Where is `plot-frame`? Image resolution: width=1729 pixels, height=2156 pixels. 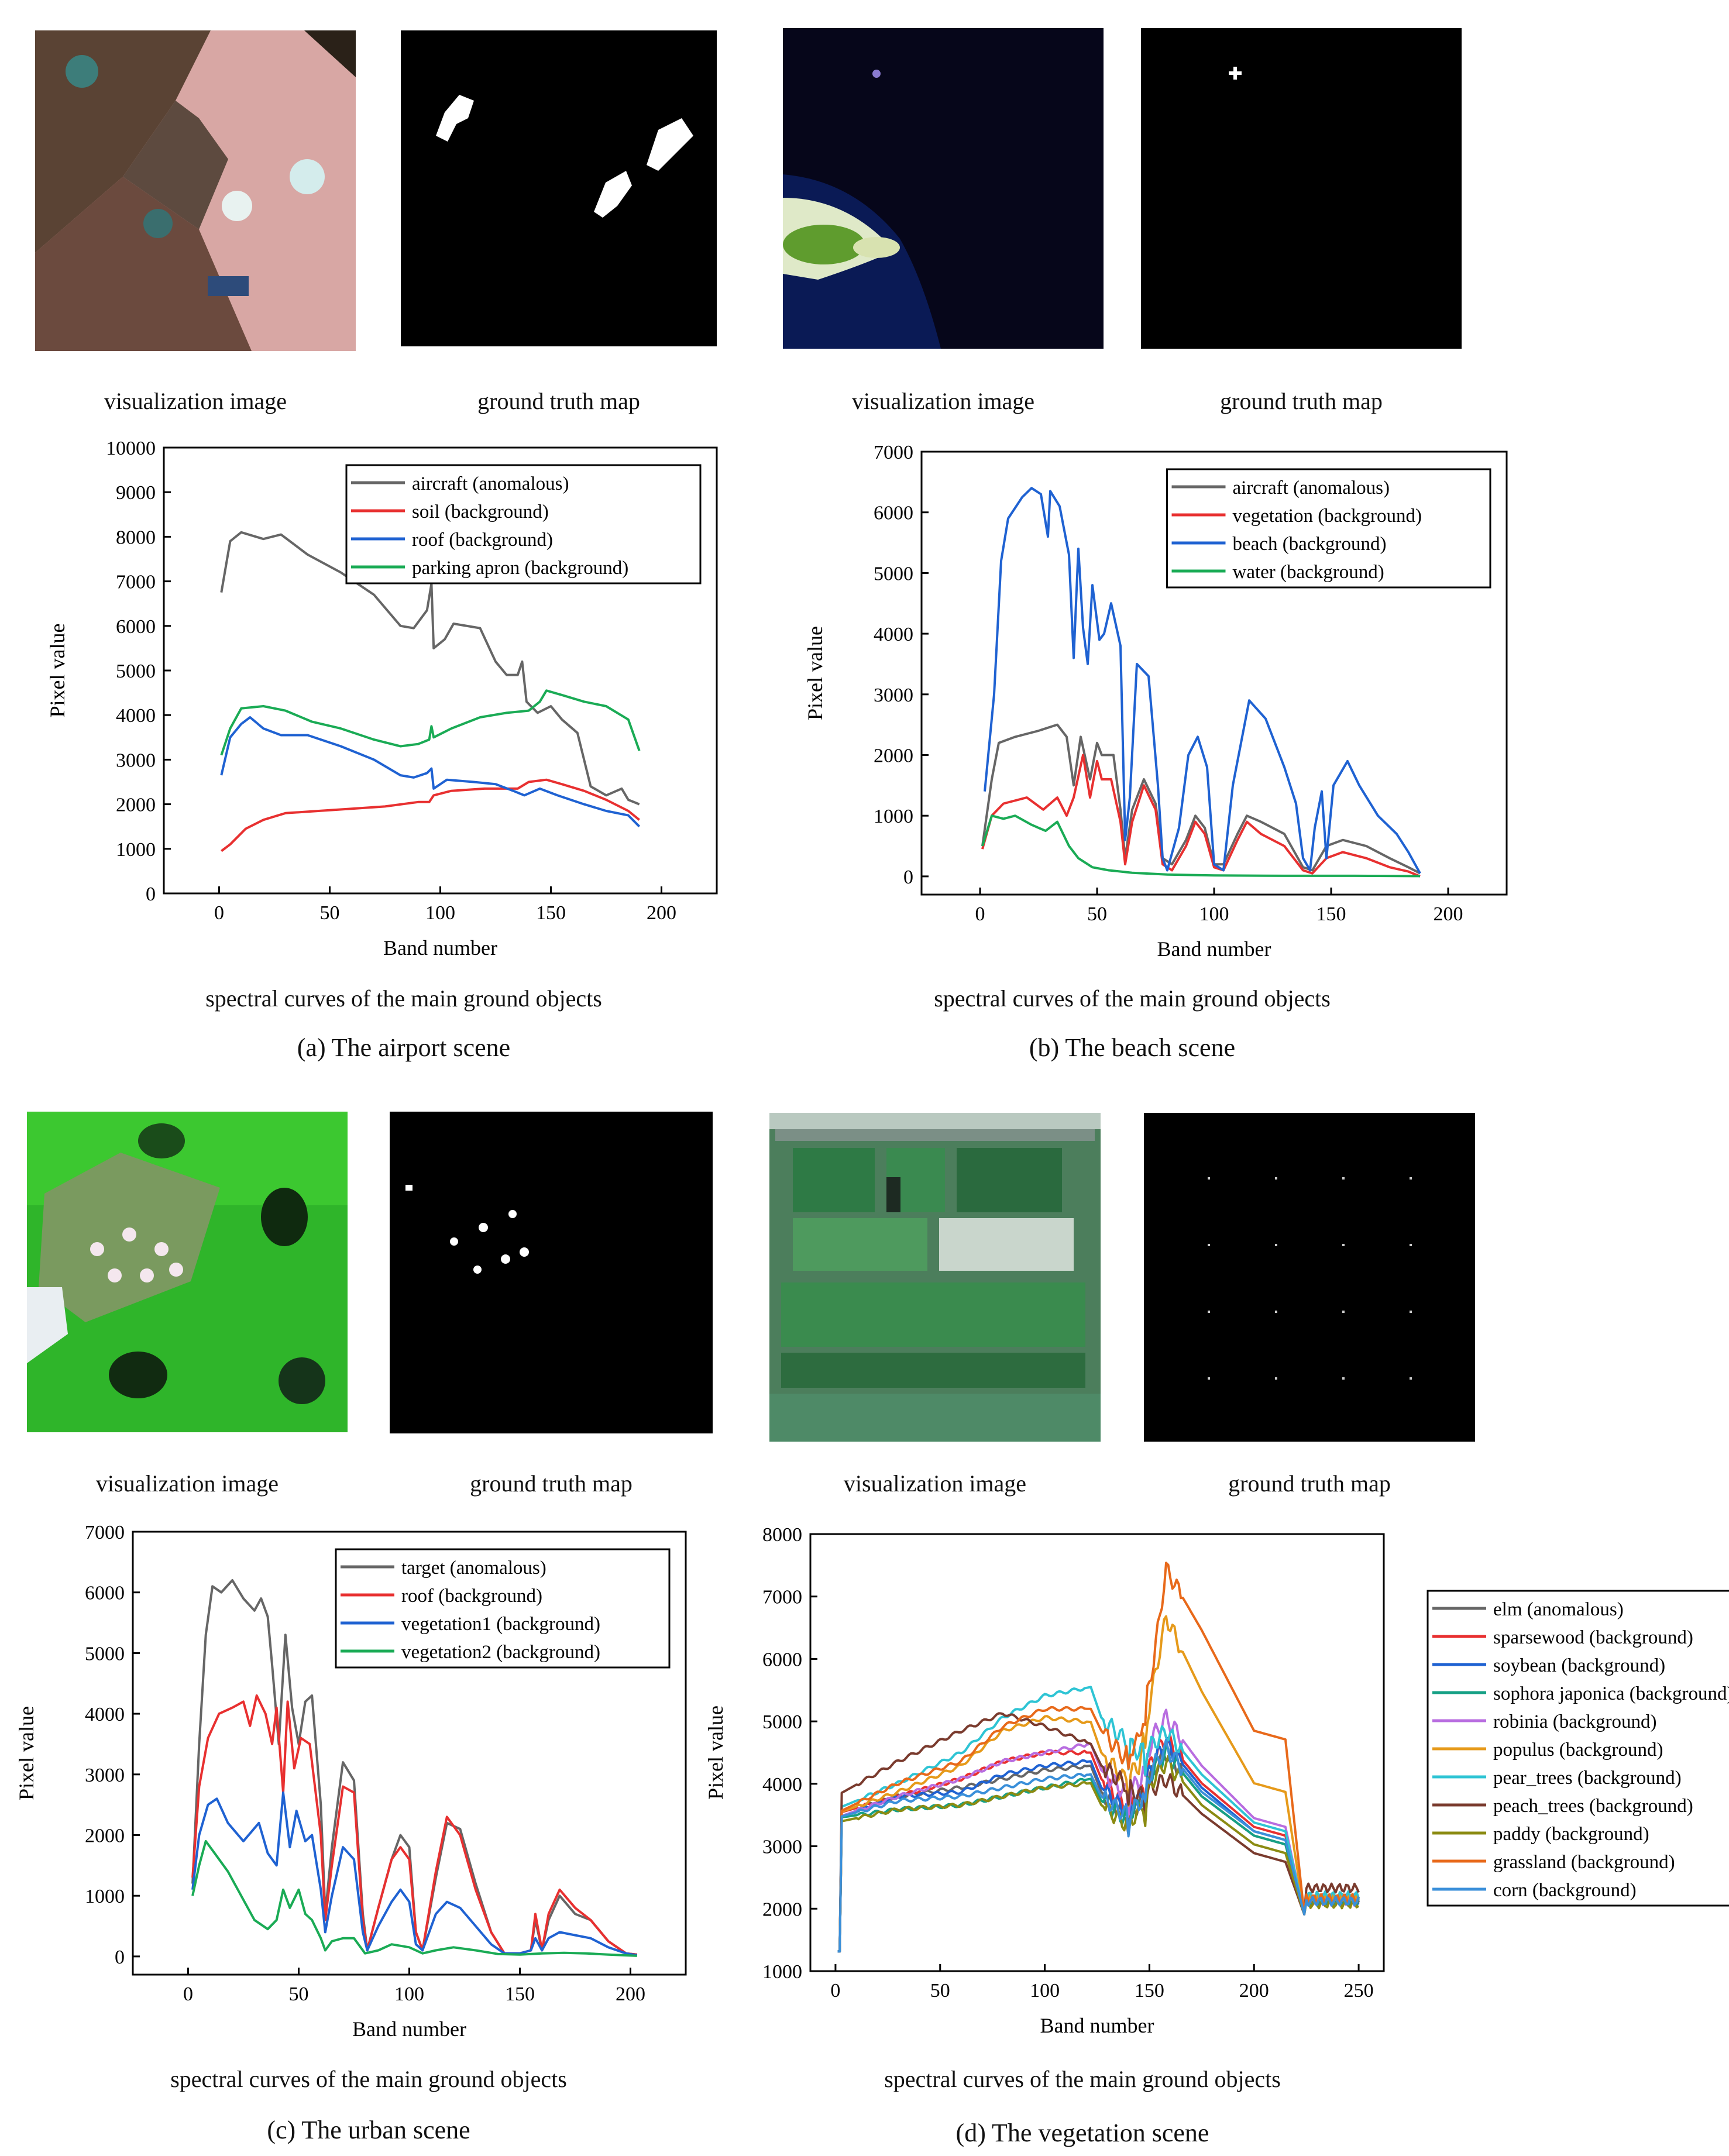
plot-frame is located at coordinates (1097, 1753).